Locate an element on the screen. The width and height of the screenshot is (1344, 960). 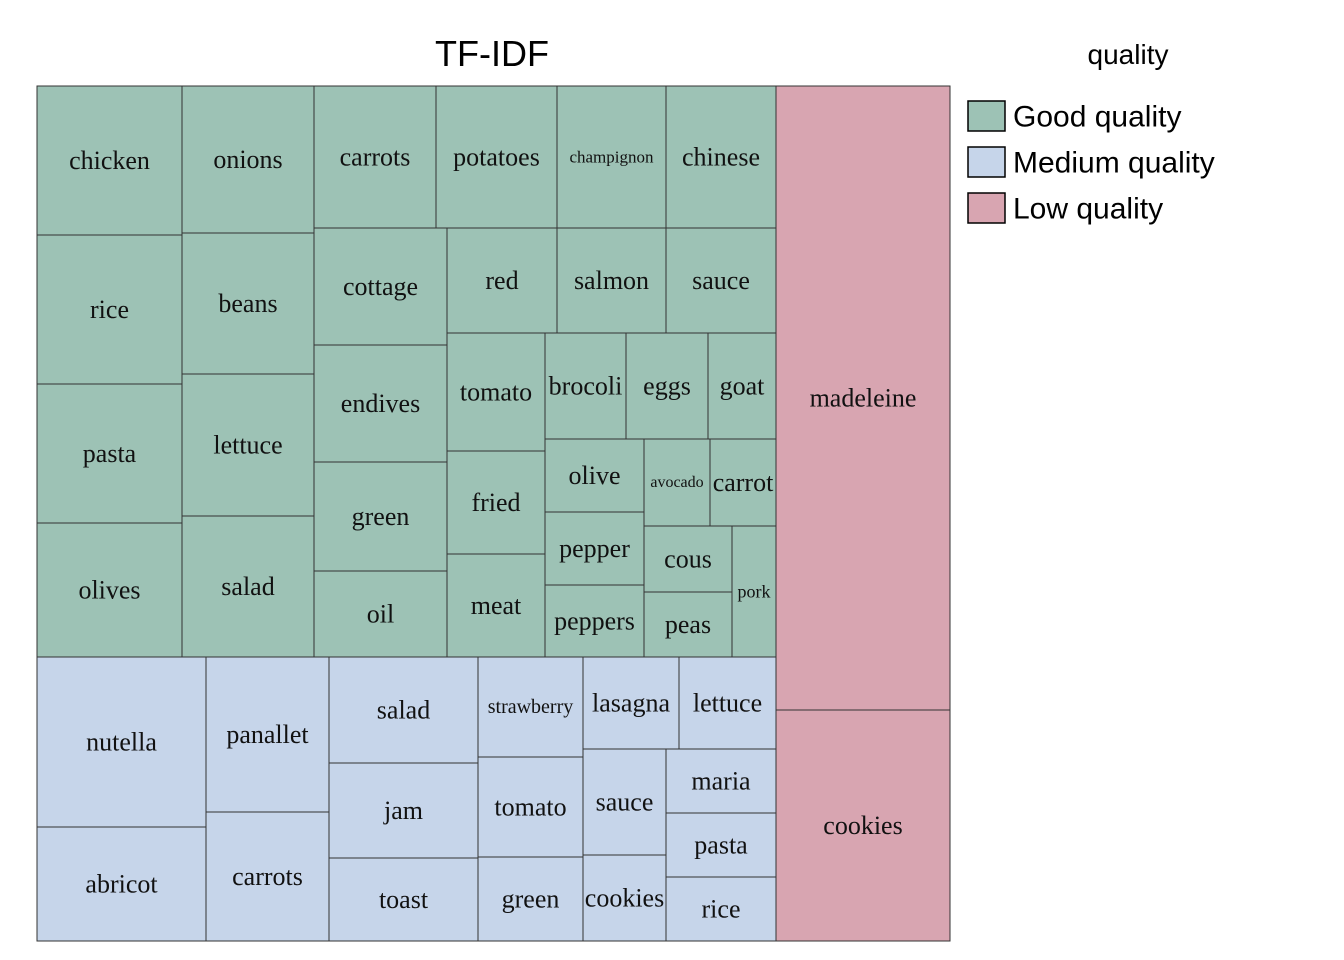
tile-medium-quality-jam is located at coordinates (403, 810).